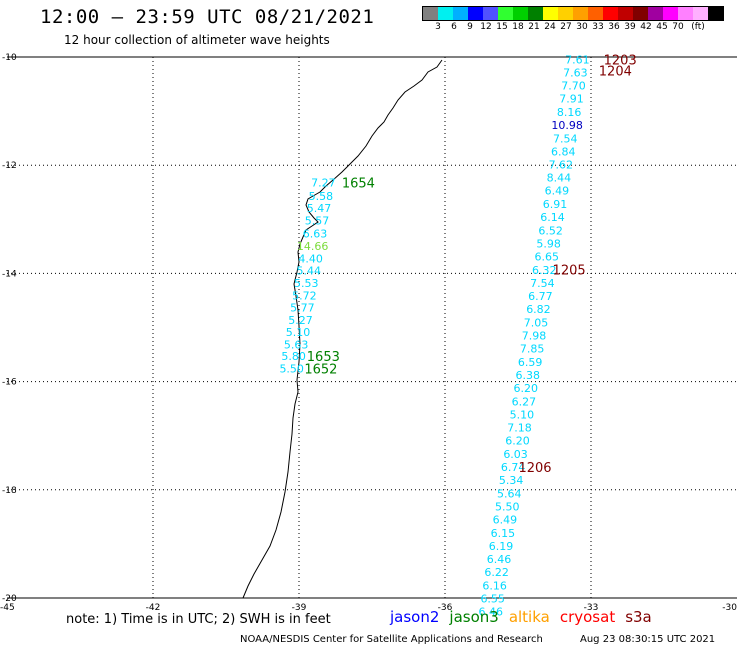 The image size is (740, 650). Describe the element at coordinates (529, 617) in the screenshot. I see `legend-item: altika` at that location.